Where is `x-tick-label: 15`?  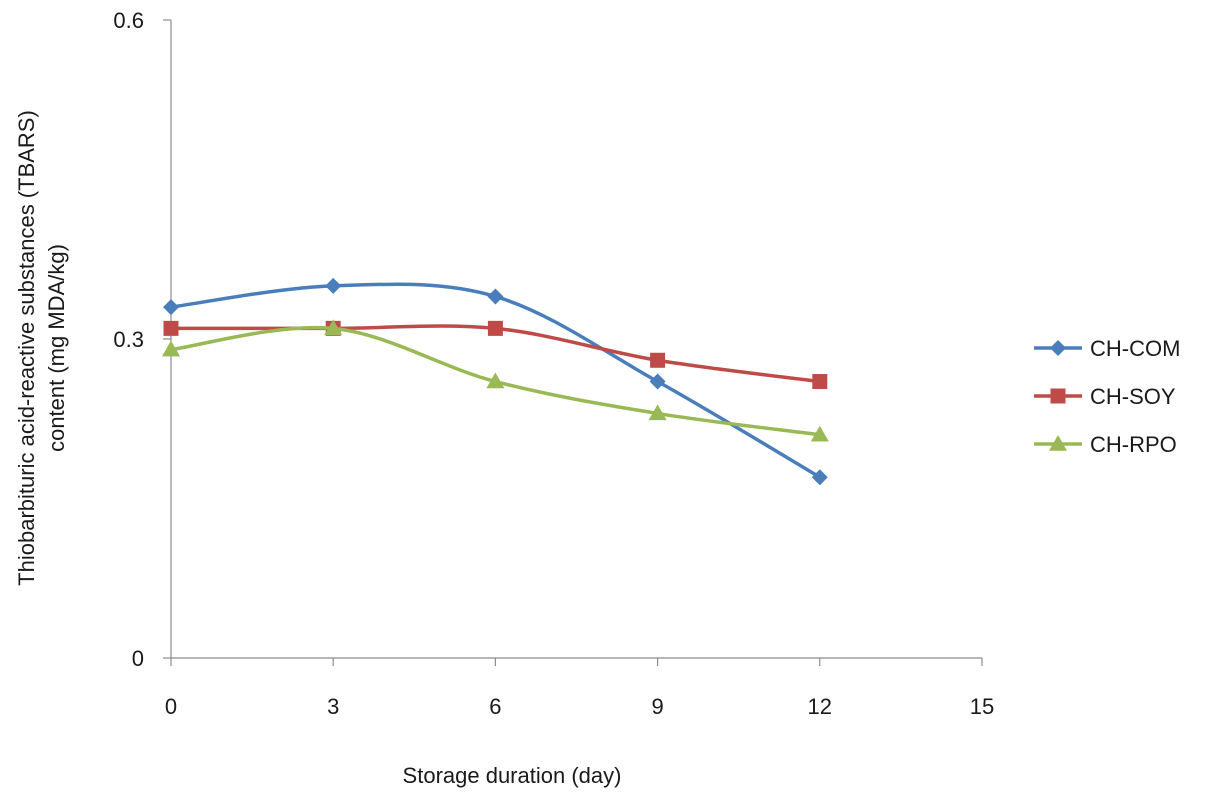
x-tick-label: 15 is located at coordinates (982, 706).